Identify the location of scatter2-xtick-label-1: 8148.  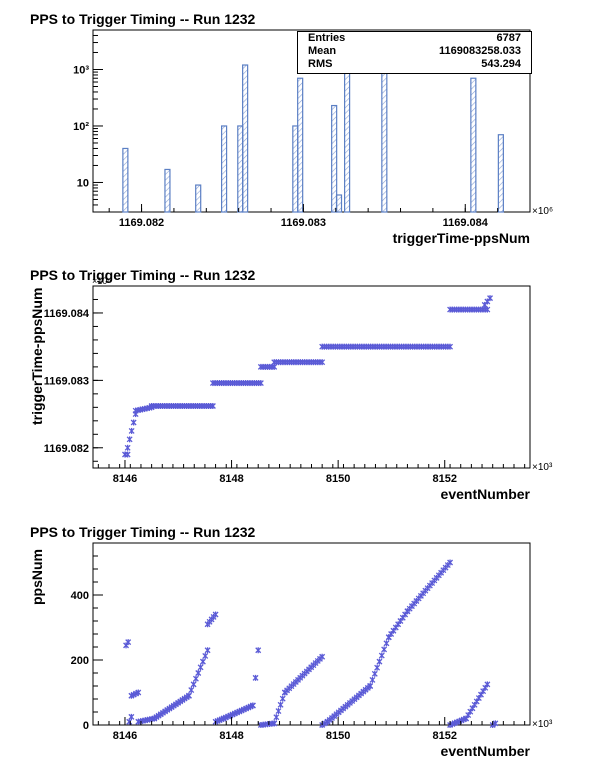
(231, 736).